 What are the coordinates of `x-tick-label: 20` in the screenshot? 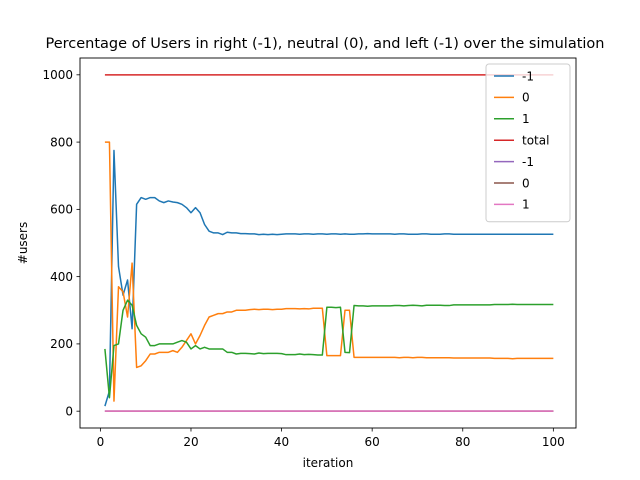 It's located at (190, 442).